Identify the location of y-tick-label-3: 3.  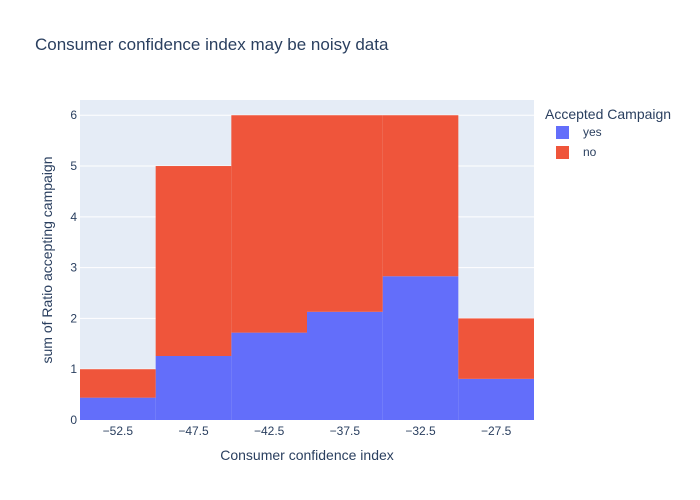
(73, 268).